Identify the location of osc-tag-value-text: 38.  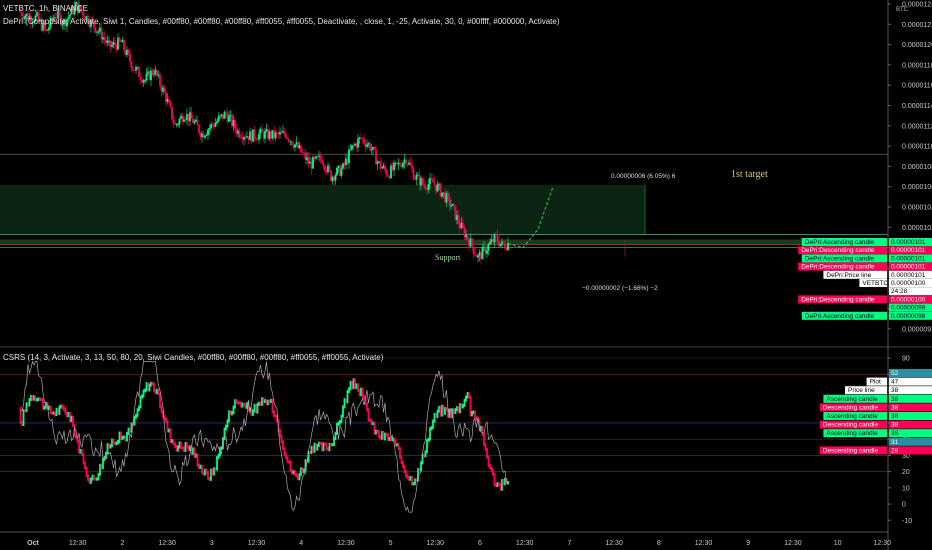
(895, 407).